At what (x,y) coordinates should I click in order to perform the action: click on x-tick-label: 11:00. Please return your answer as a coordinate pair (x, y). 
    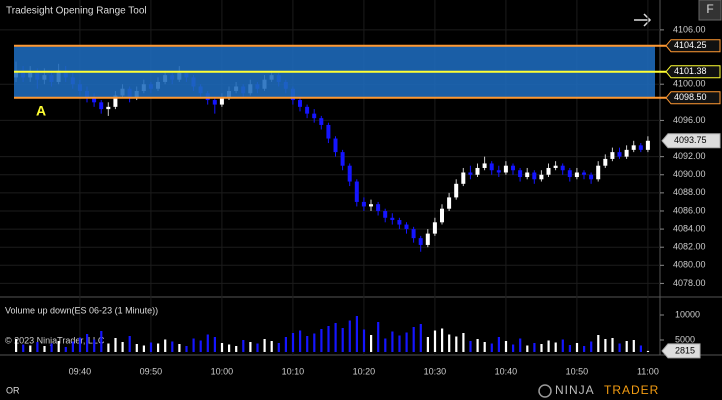
    Looking at the image, I should click on (648, 371).